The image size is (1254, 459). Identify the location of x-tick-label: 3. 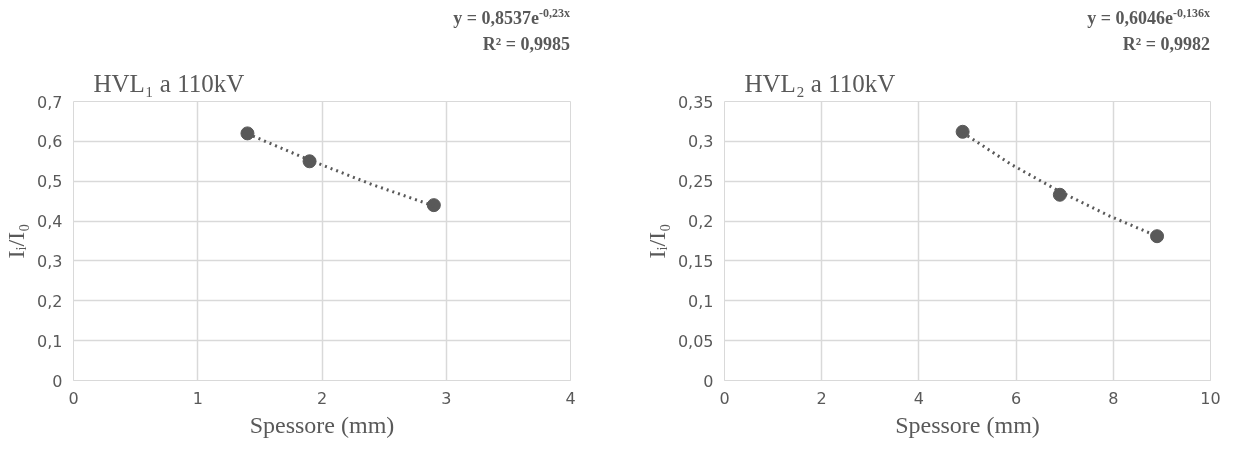
(446, 398).